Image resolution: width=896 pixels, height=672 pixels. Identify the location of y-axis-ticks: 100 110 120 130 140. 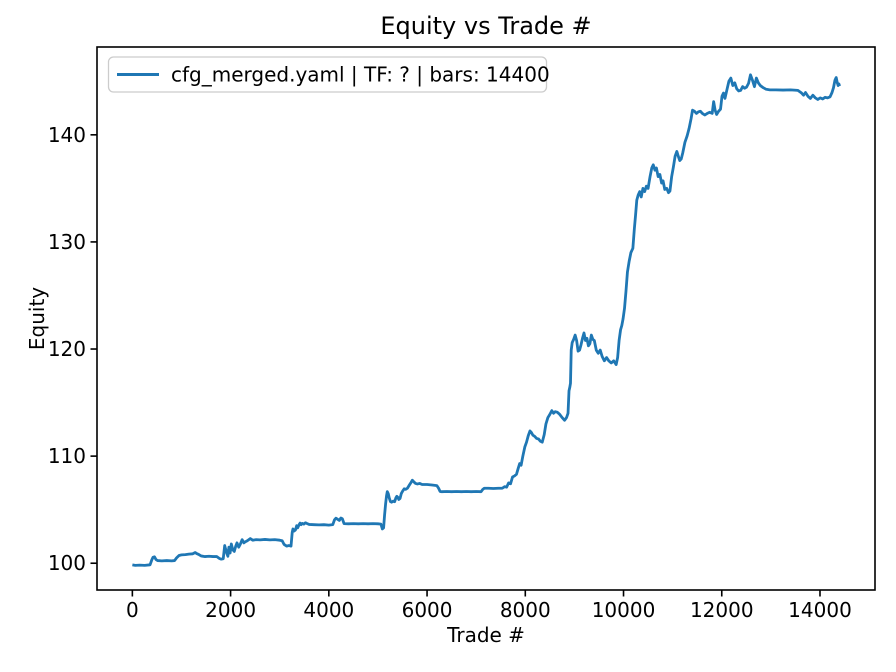
(72, 349).